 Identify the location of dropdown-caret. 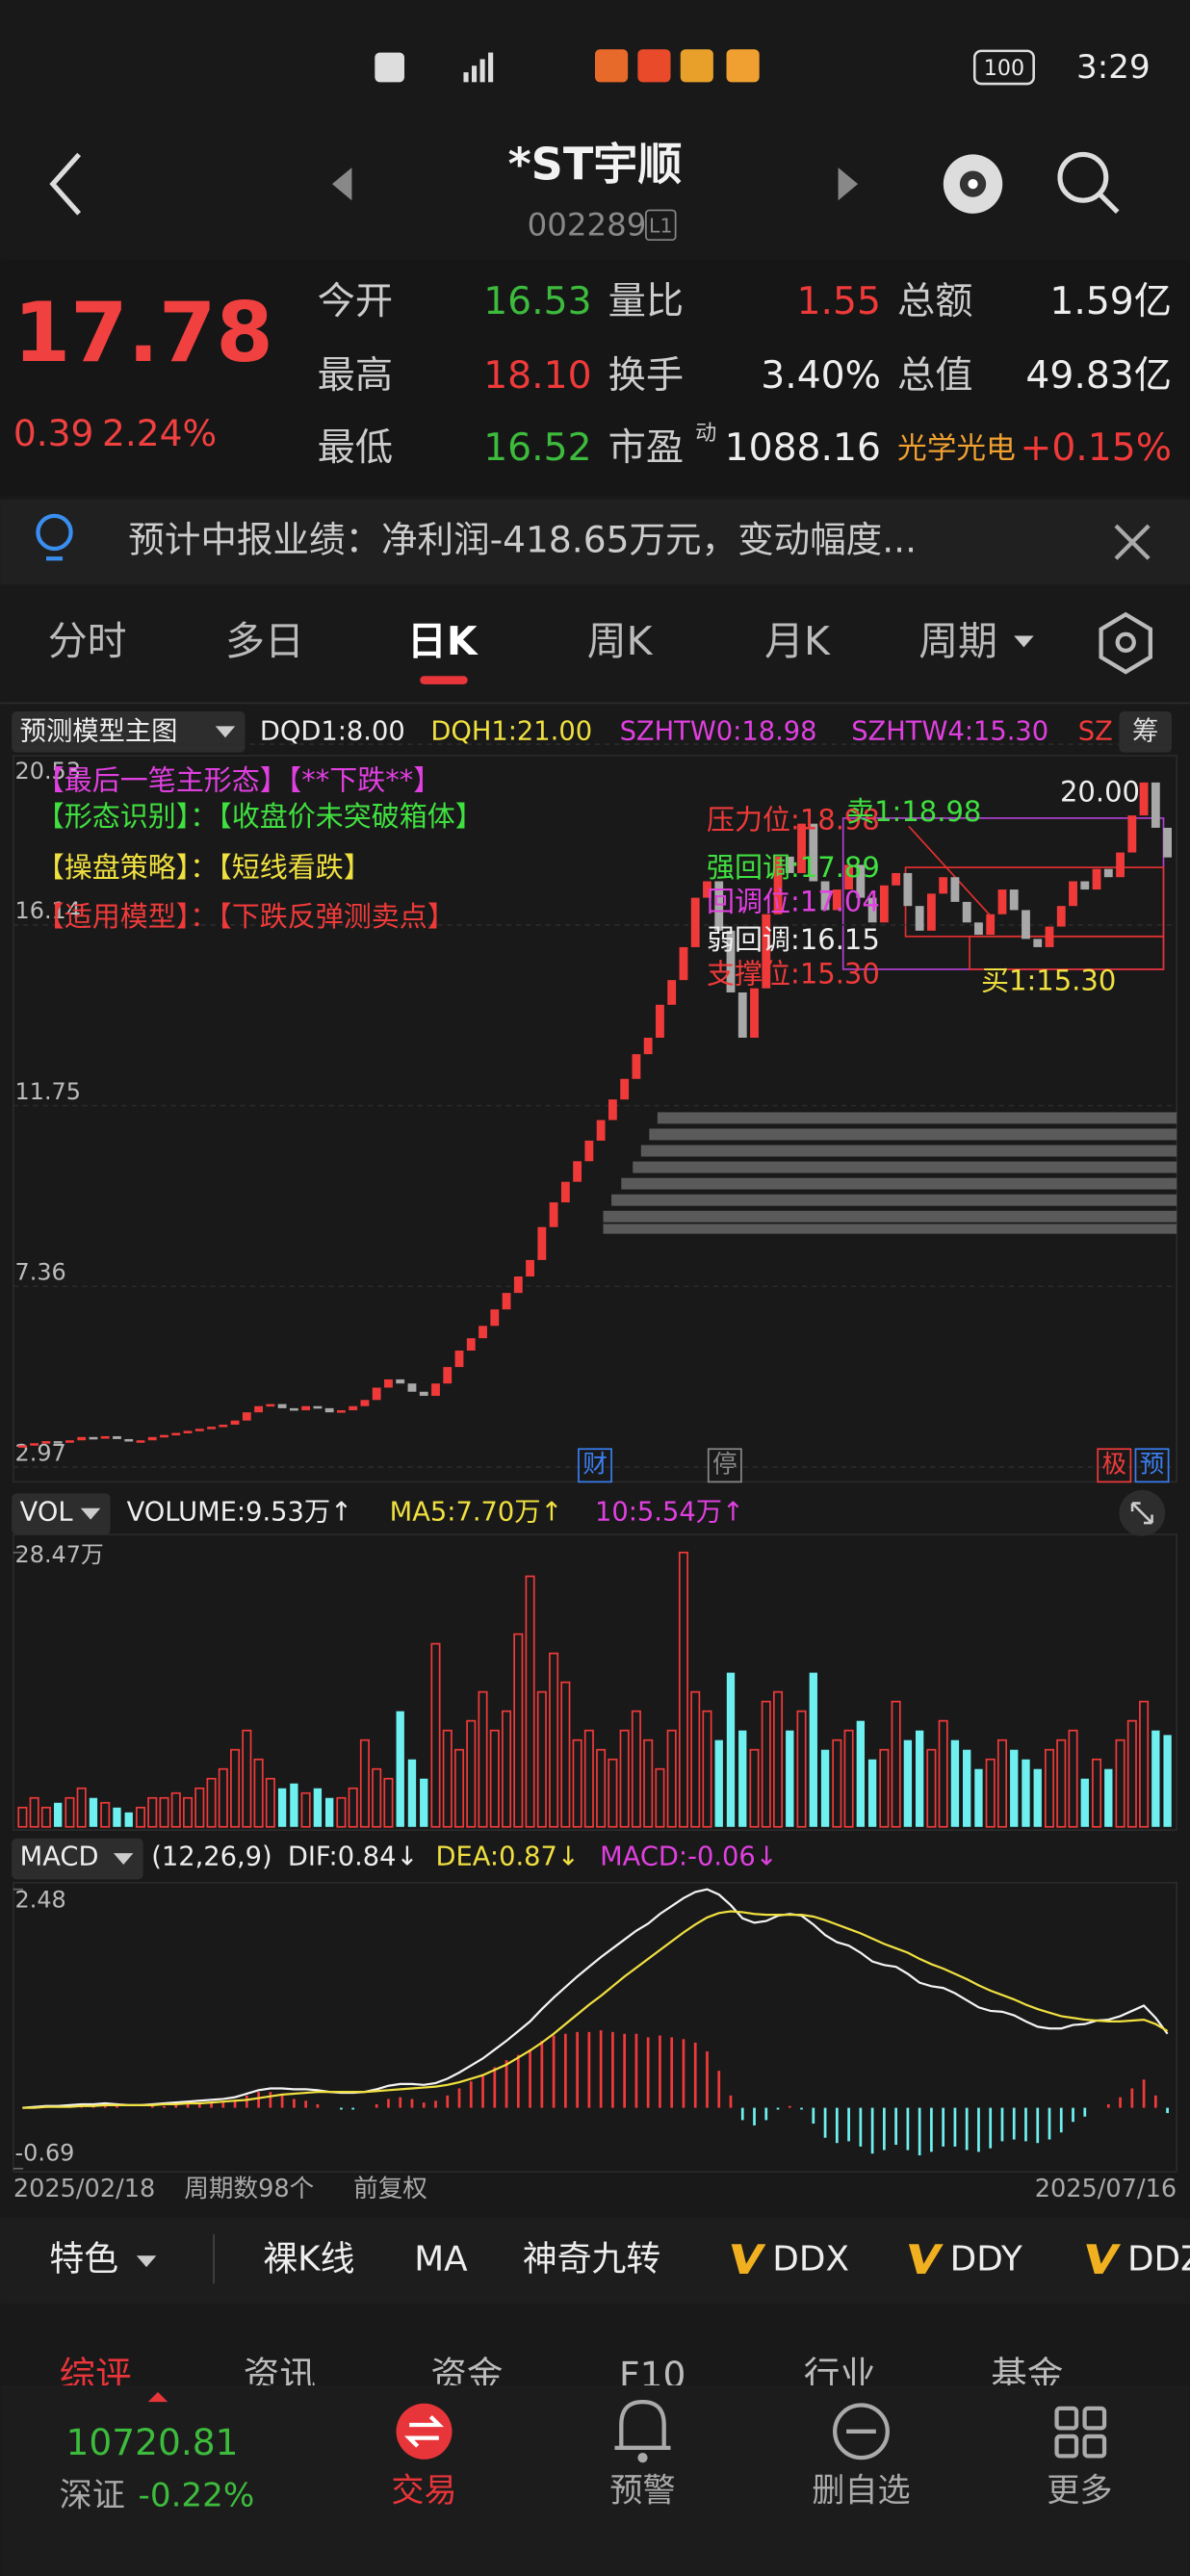
(91, 1513).